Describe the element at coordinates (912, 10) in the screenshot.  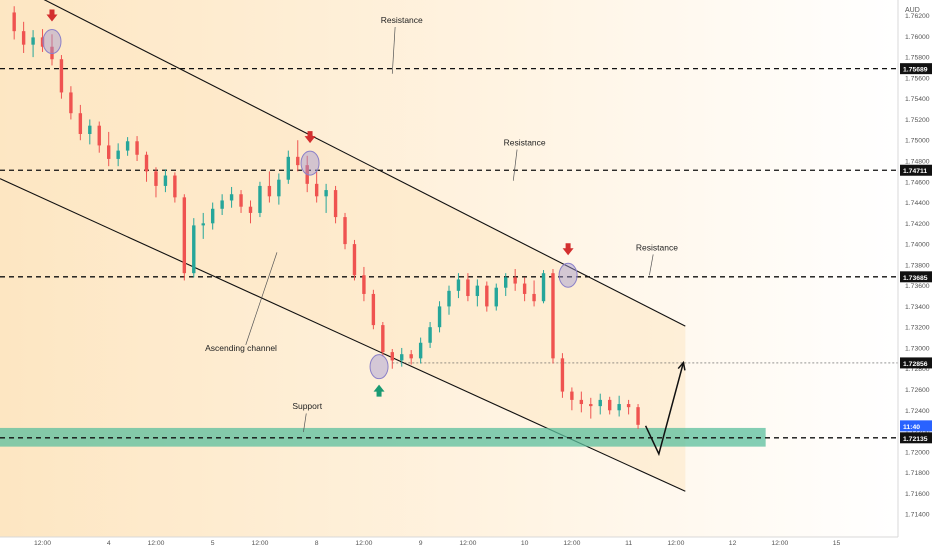
I see `currency-label: AUD` at that location.